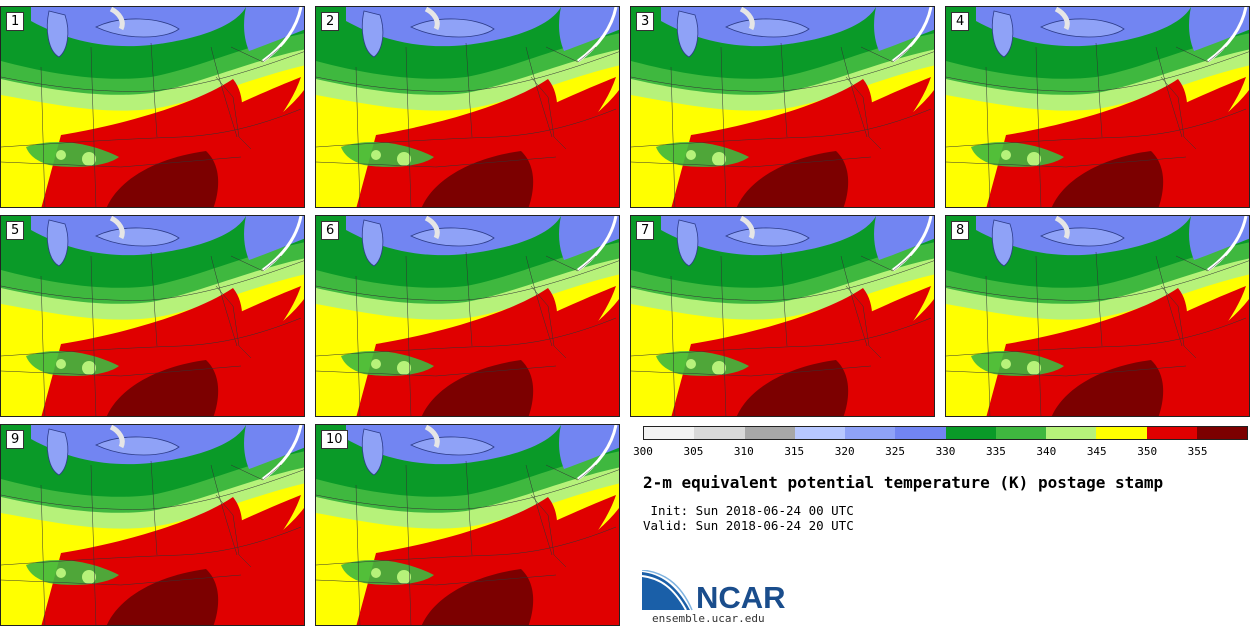  What do you see at coordinates (748, 525) in the screenshot?
I see `valid-time: Valid: Sun 2018-06-24 20 UTC` at bounding box center [748, 525].